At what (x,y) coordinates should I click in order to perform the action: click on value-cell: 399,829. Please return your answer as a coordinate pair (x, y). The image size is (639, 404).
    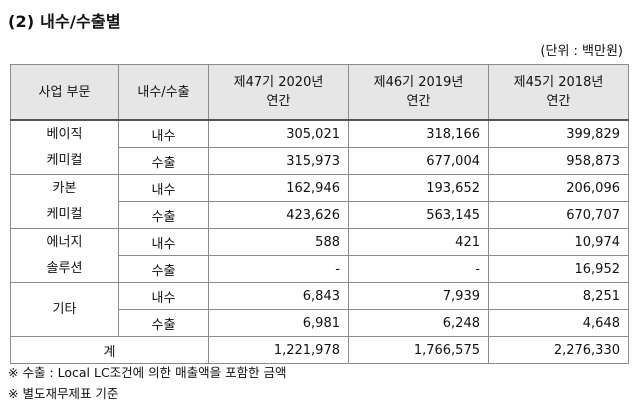
    Looking at the image, I should click on (558, 133).